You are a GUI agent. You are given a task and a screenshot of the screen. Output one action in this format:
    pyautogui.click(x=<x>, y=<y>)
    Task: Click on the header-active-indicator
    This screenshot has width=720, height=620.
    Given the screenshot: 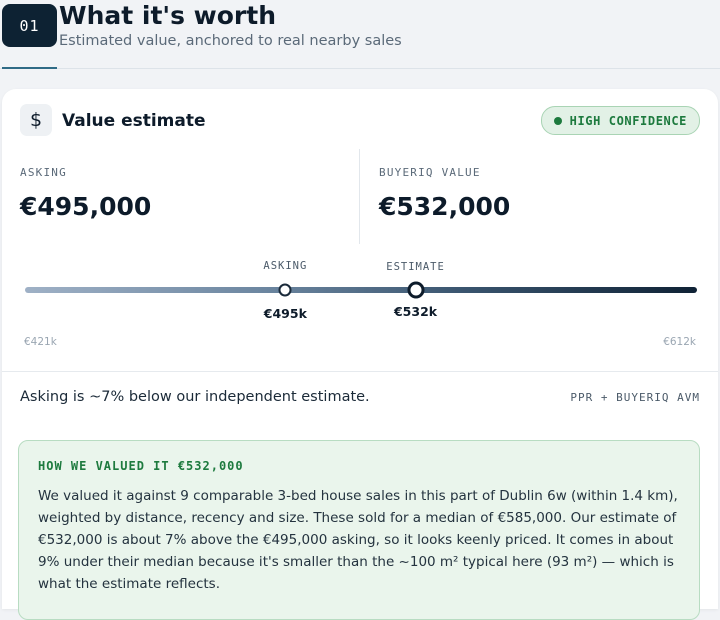 What is the action you would take?
    pyautogui.click(x=29, y=68)
    